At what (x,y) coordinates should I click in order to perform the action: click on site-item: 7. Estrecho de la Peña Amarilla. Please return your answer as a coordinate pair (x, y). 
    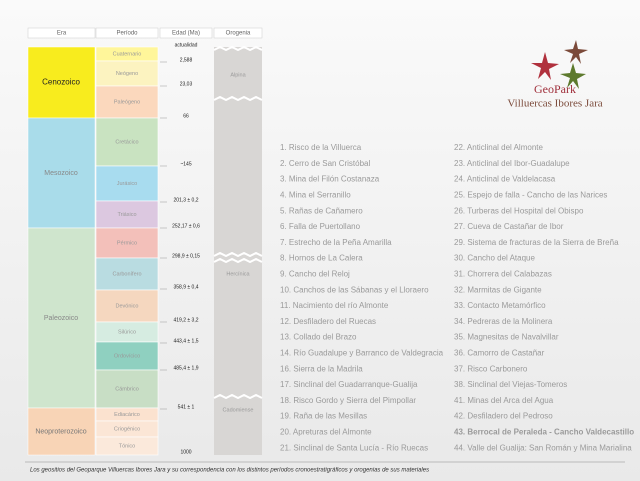
    Looking at the image, I should click on (336, 242).